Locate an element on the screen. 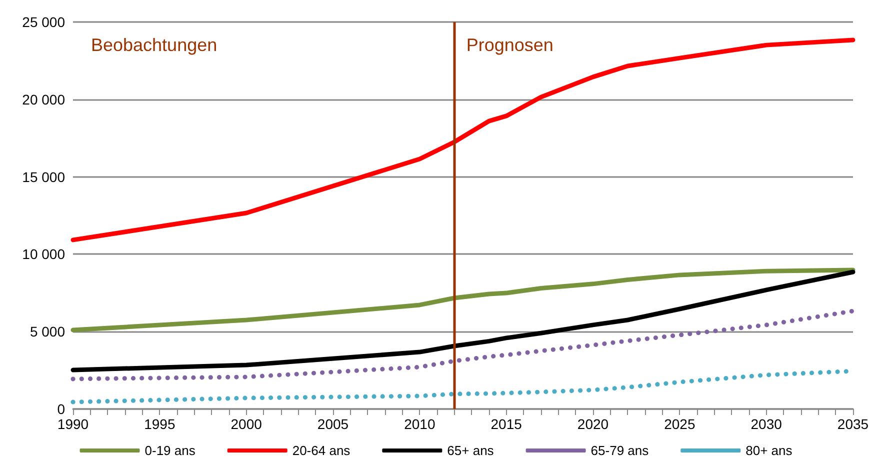 The image size is (872, 466). x-tick-label: 1990 is located at coordinates (73, 424).